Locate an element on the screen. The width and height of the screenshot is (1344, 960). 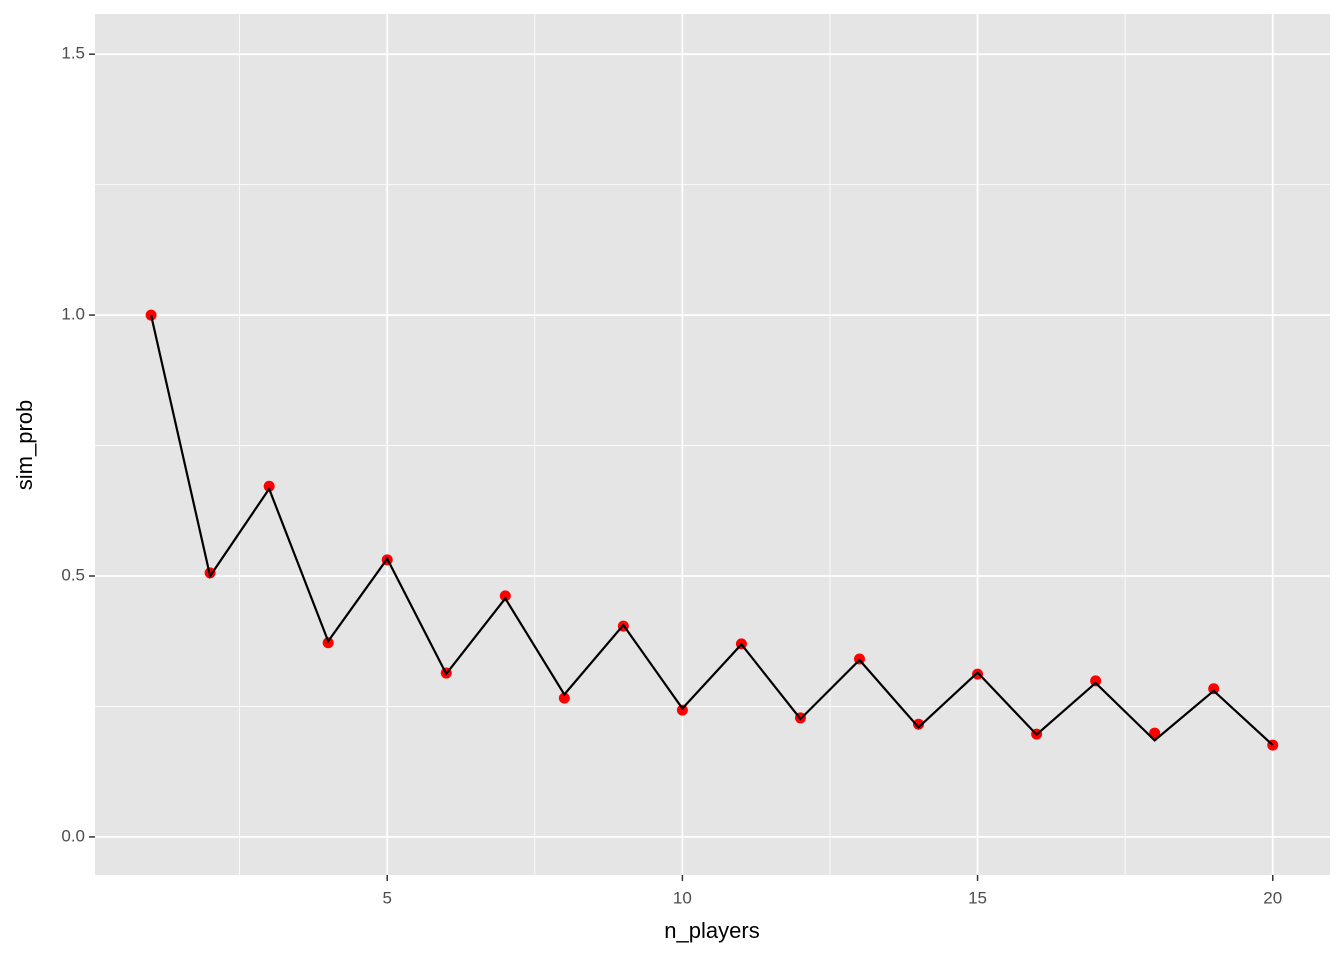
y-axis-title: sim_prob is located at coordinates (24, 445).